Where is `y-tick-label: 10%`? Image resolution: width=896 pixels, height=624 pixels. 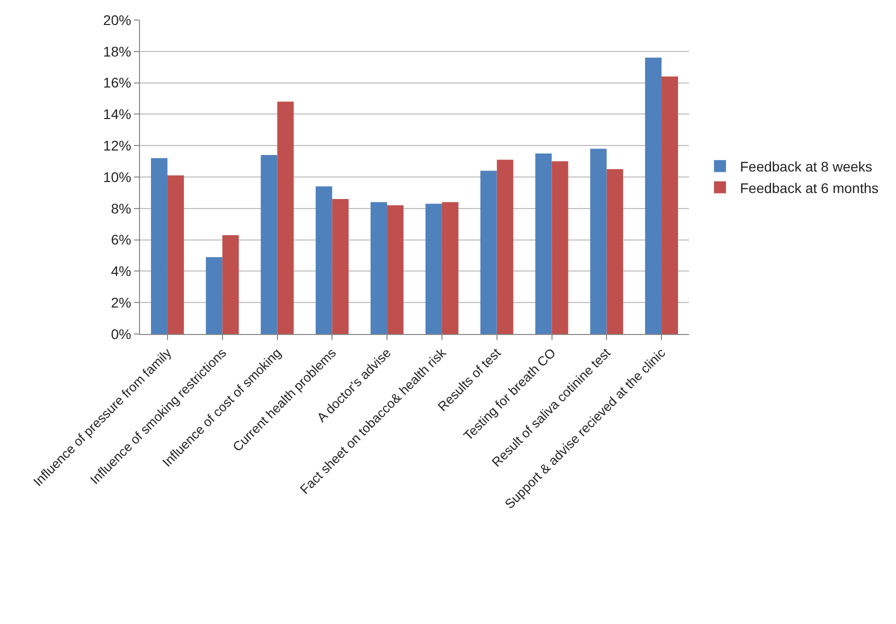 y-tick-label: 10% is located at coordinates (117, 176).